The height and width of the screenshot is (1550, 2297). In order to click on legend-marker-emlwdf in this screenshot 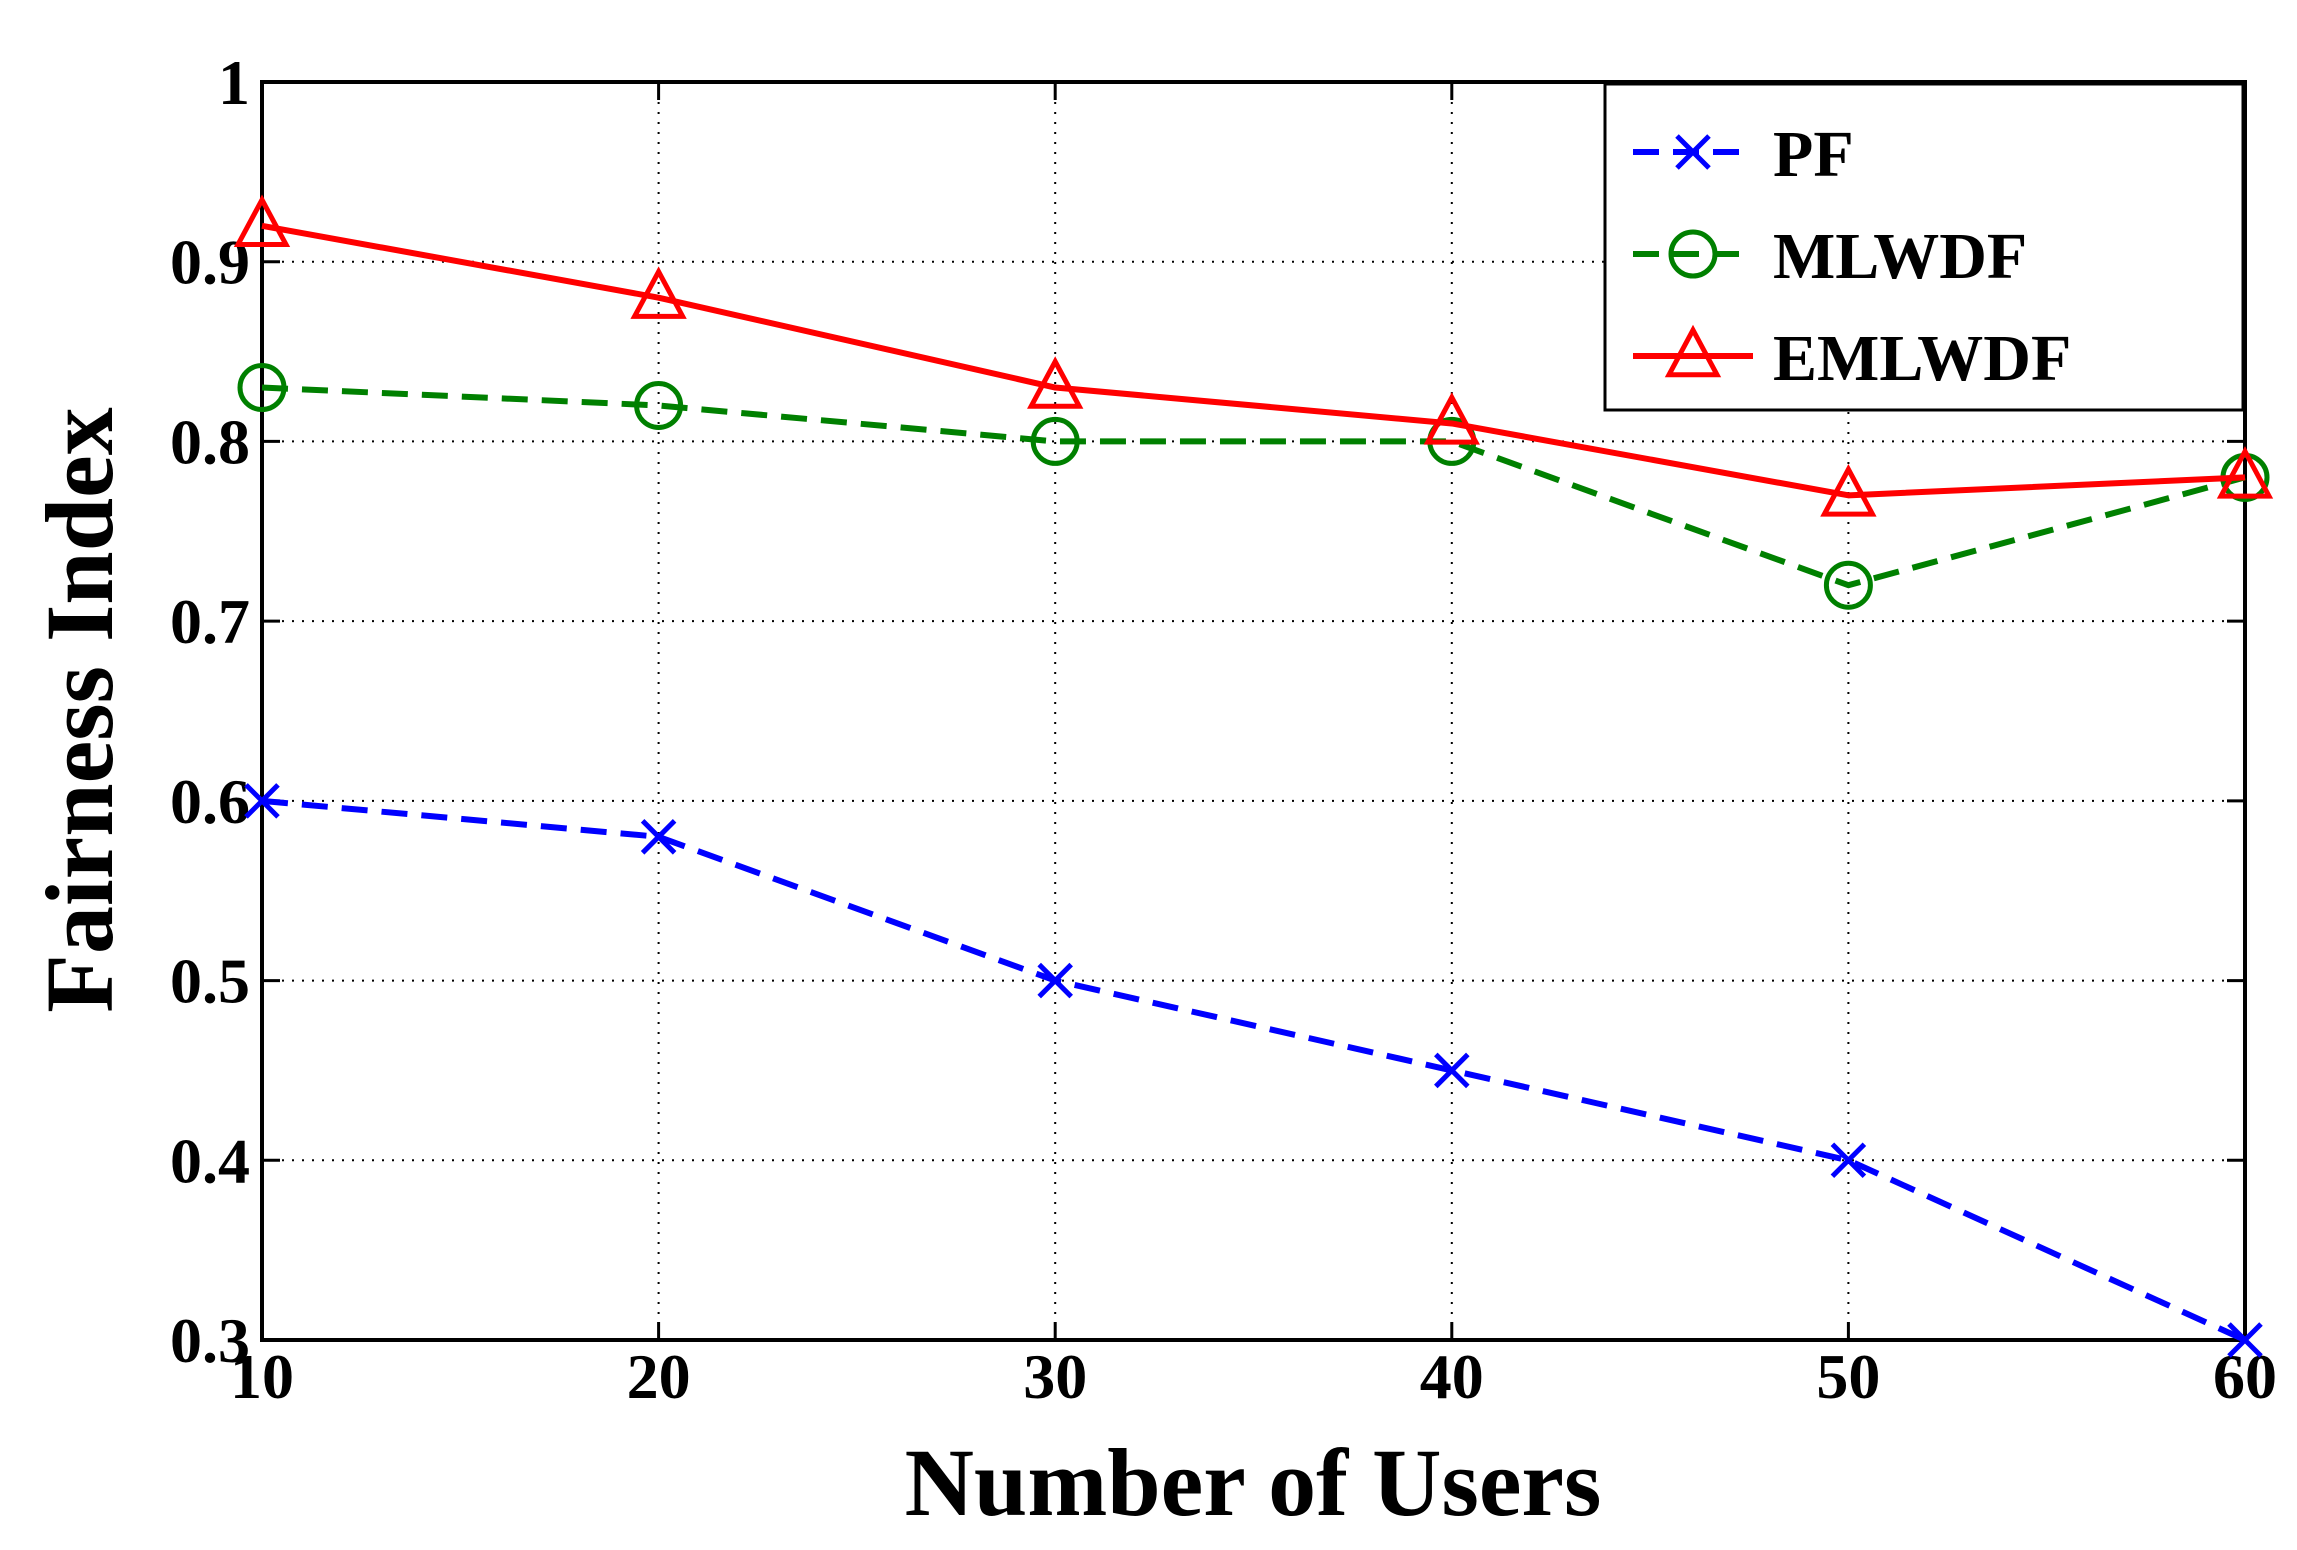, I will do `click(1693, 351)`.